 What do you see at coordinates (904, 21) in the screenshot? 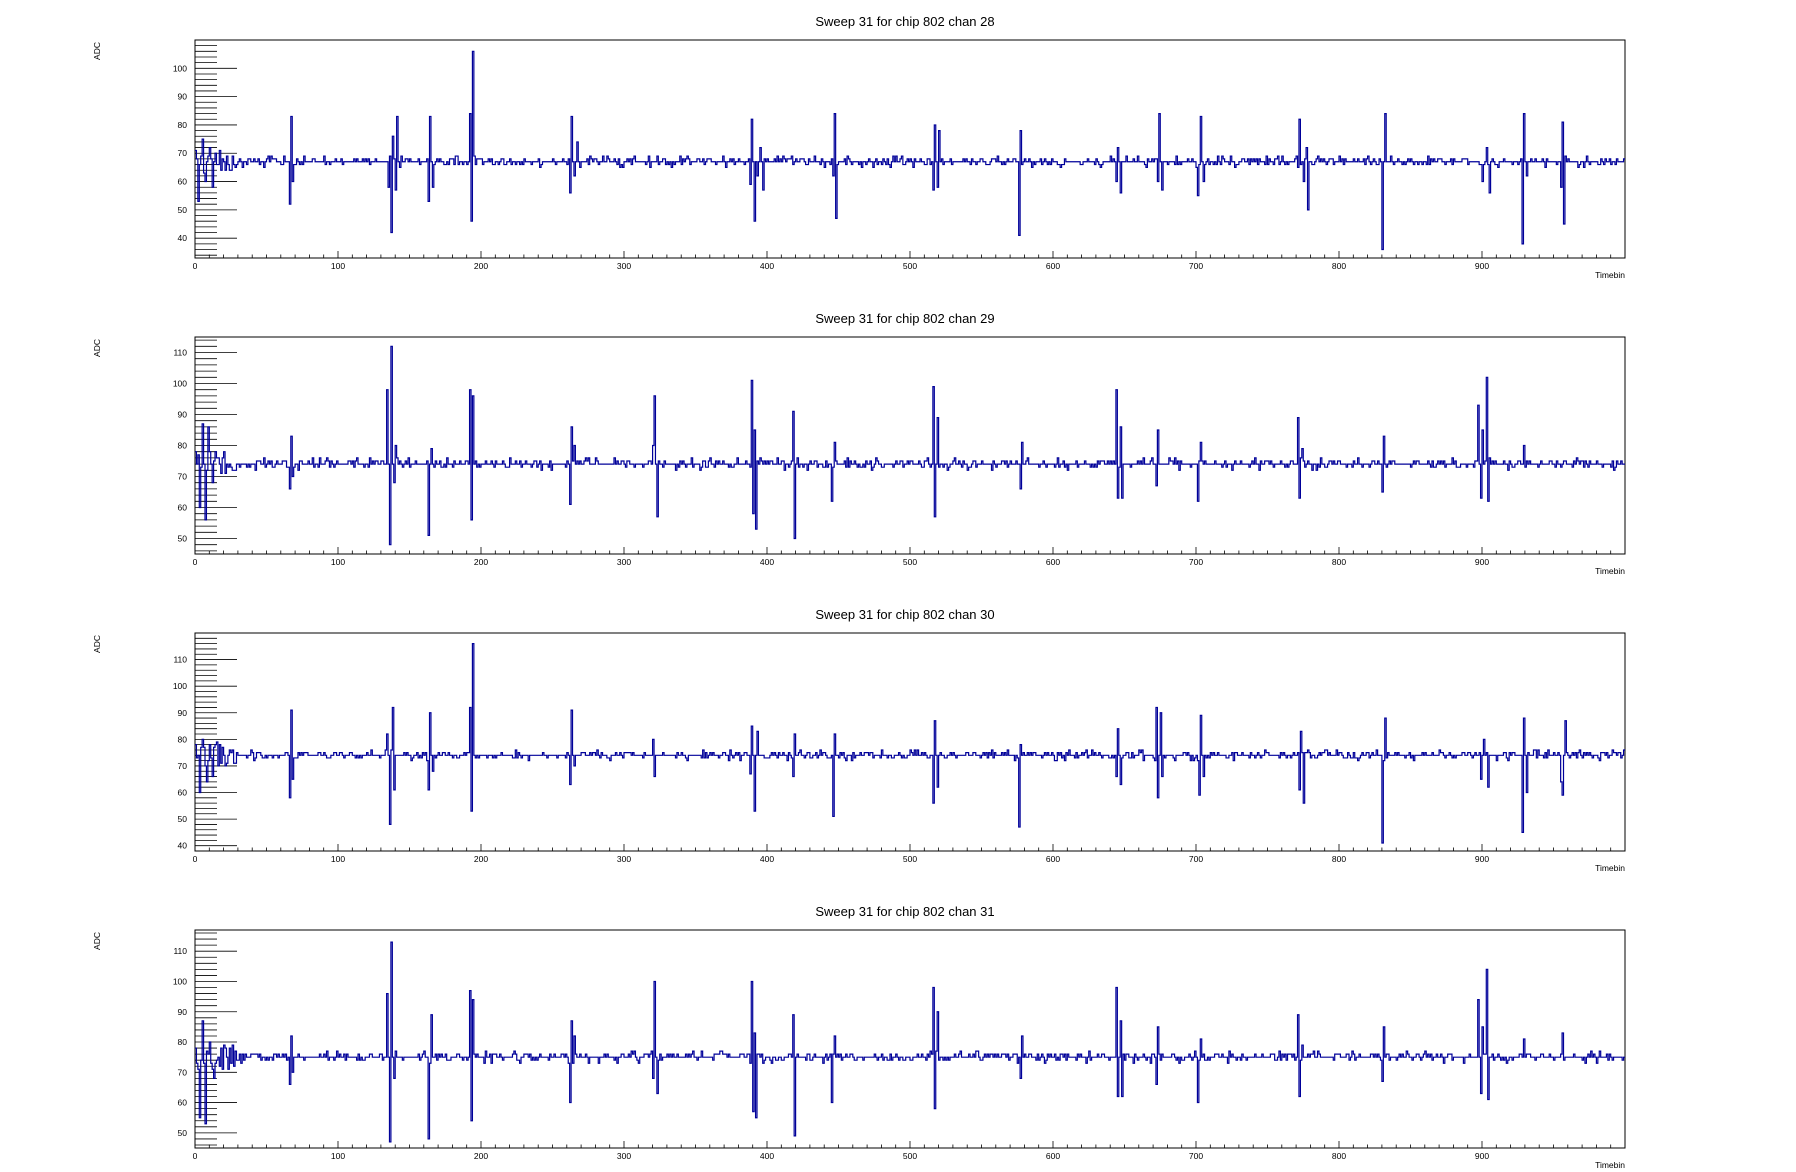
I see `chart-title: Sweep 31 for chip 802 chan 28` at bounding box center [904, 21].